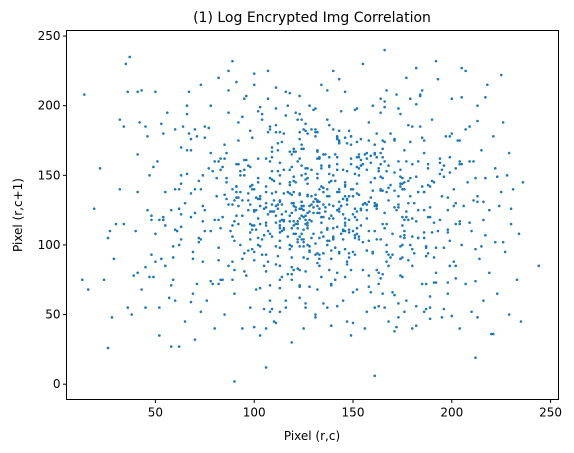 The width and height of the screenshot is (574, 453). Describe the element at coordinates (312, 18) in the screenshot. I see `chart-title: (1) Log Encrypted Img Correlation` at that location.